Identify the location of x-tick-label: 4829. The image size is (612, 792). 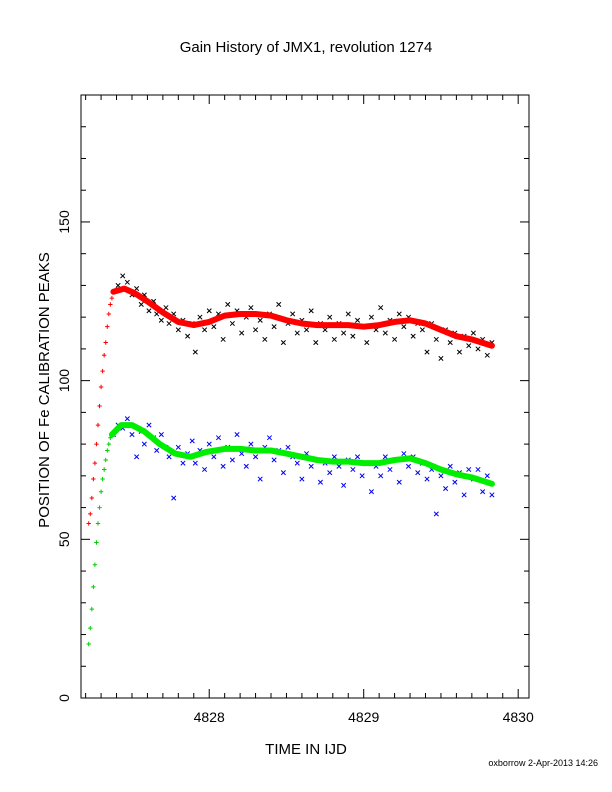
(363, 717).